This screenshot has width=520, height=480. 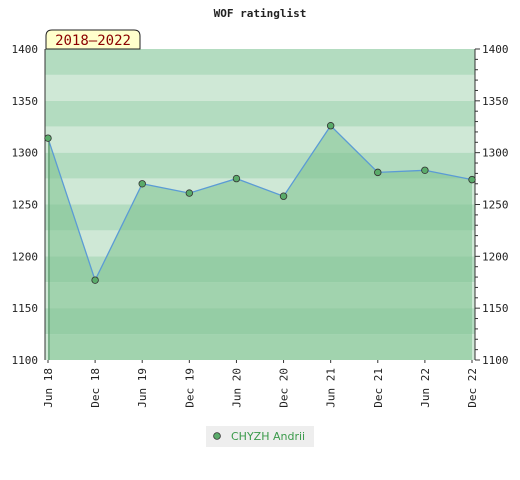 What do you see at coordinates (189, 388) in the screenshot?
I see `x-tick-label: Dec 19` at bounding box center [189, 388].